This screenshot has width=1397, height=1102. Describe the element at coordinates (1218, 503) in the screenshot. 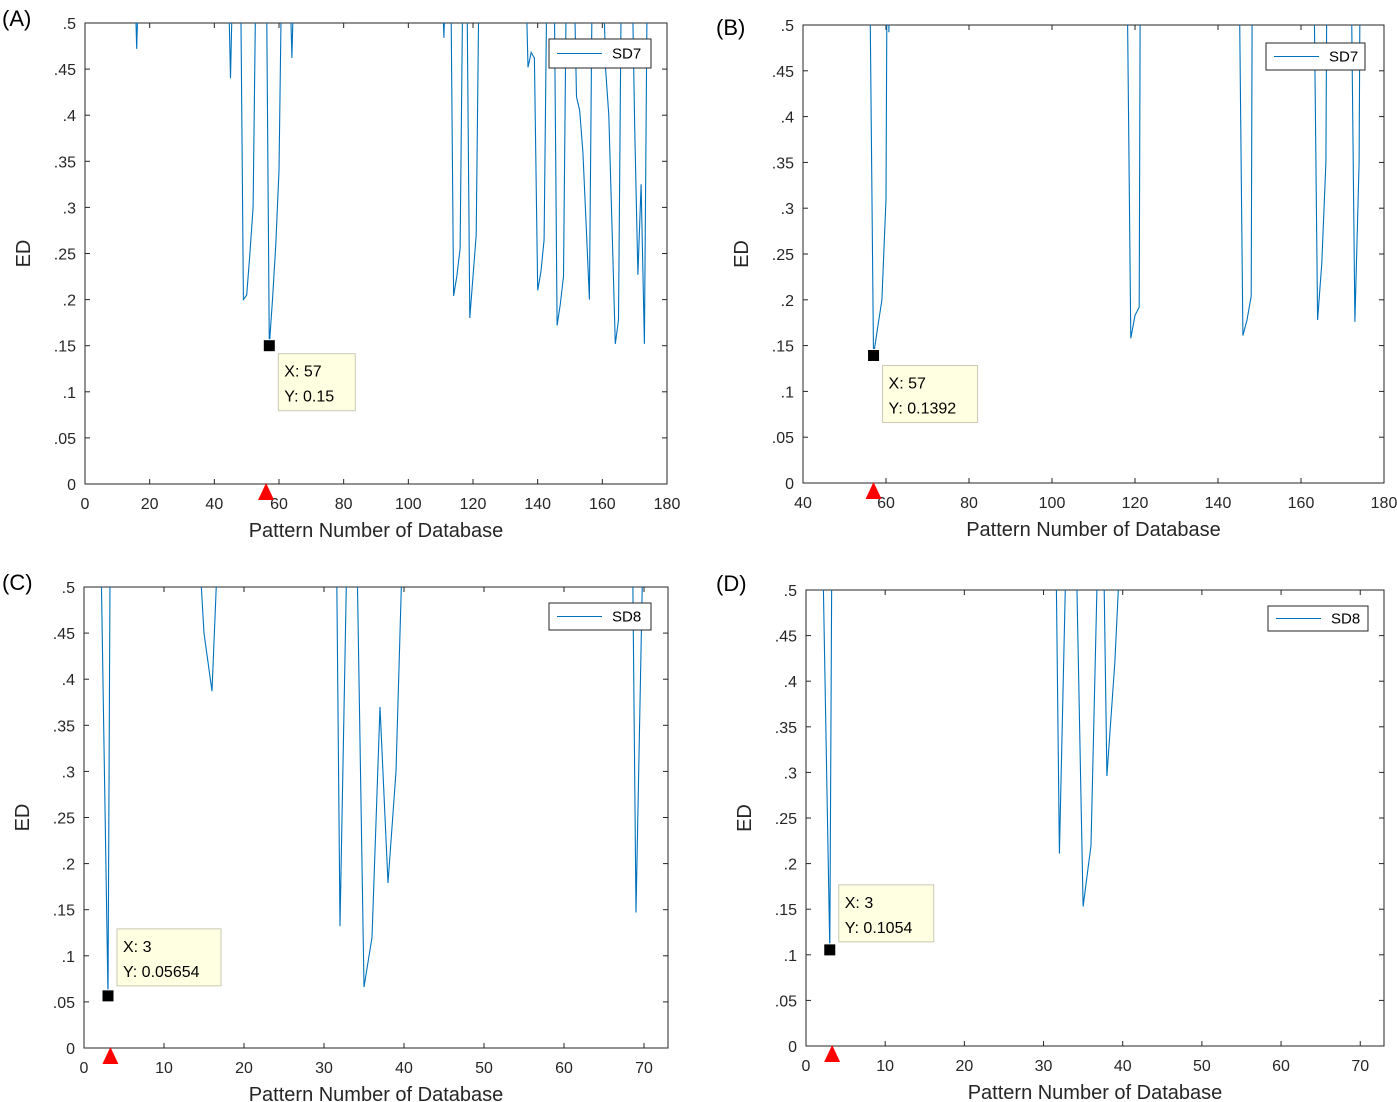

I see `x-tick-label: 140` at that location.